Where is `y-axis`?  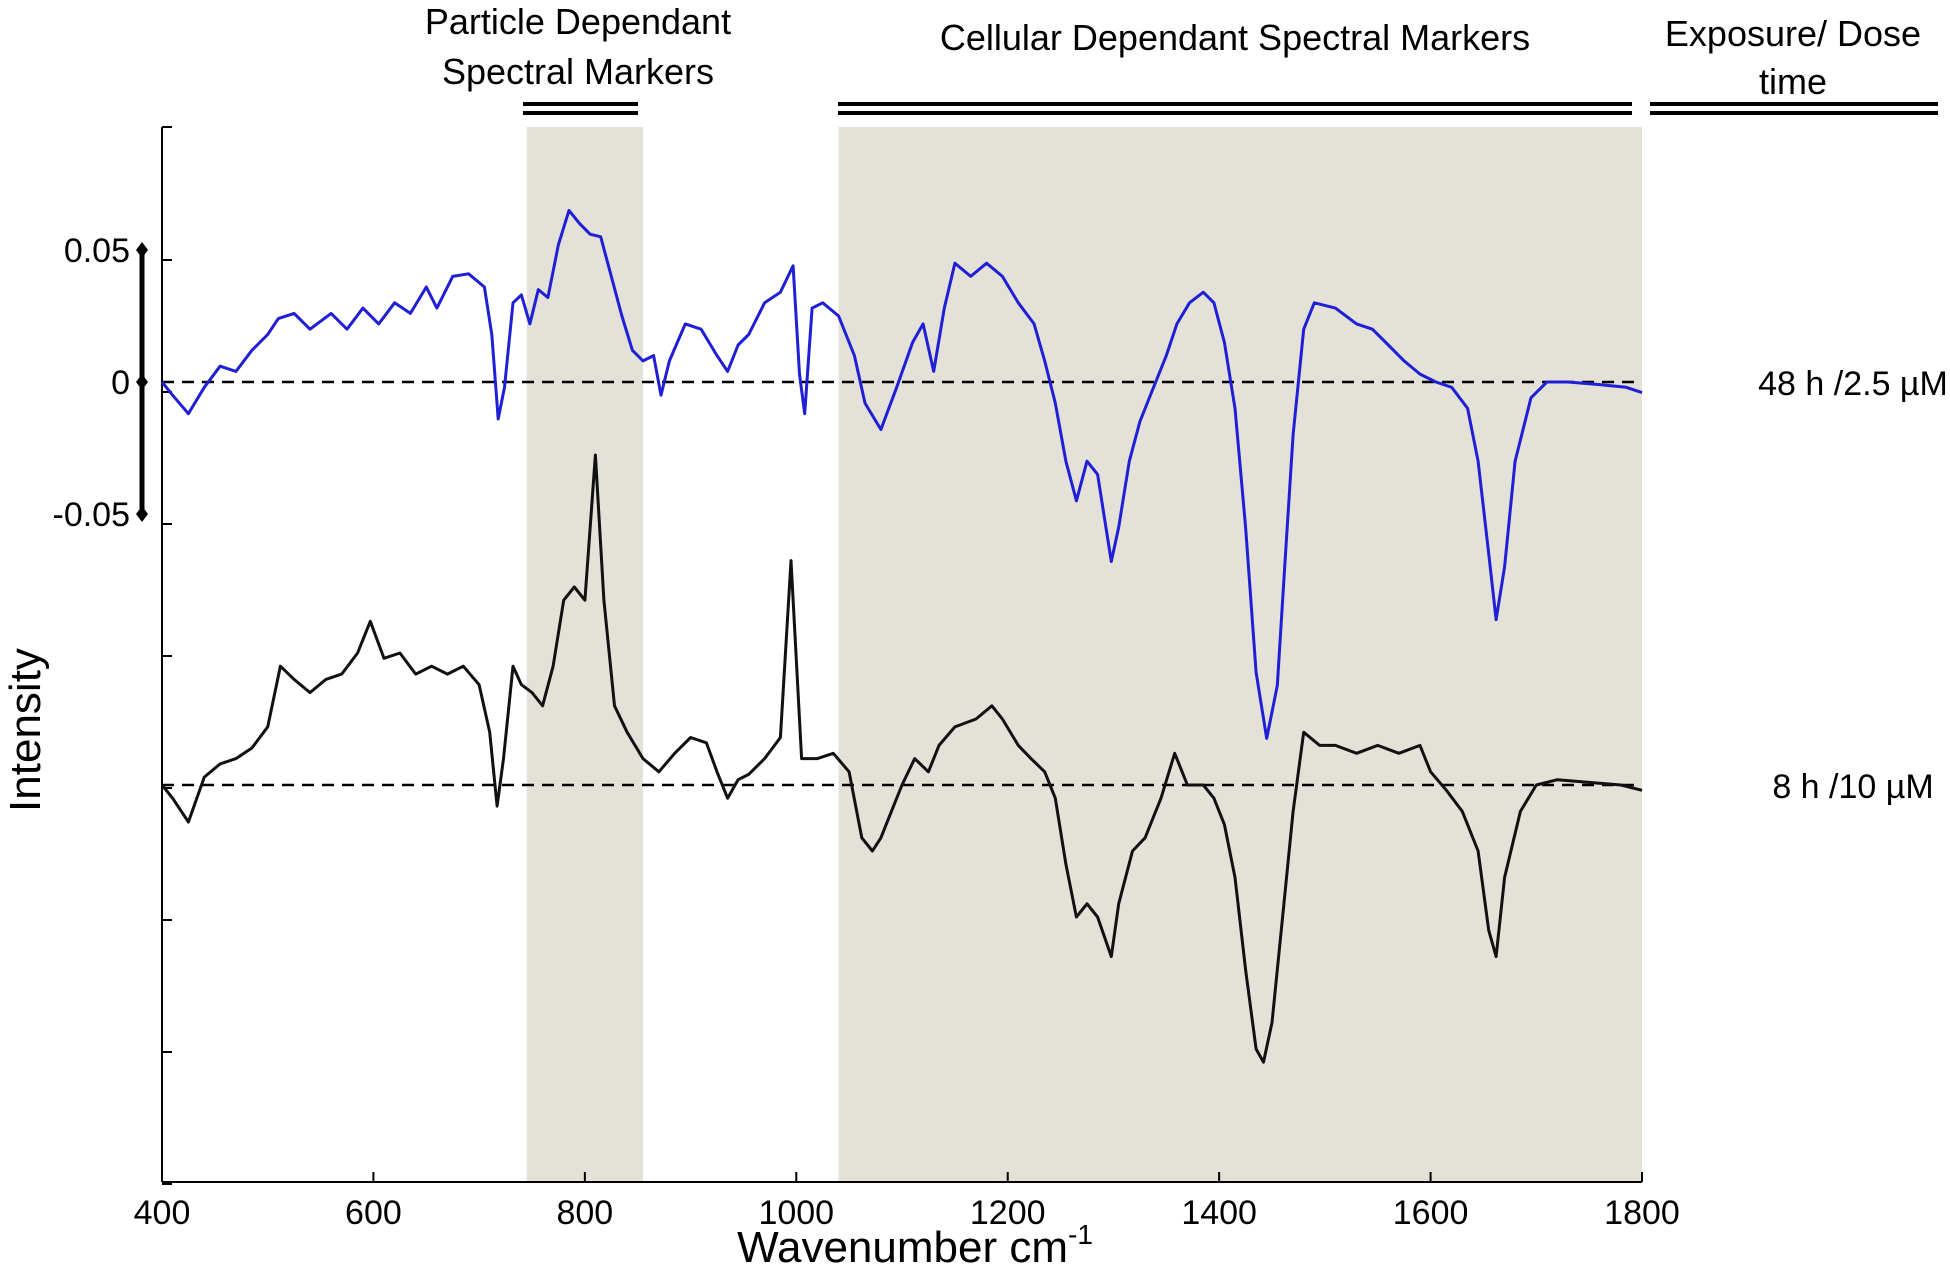 y-axis is located at coordinates (166, 655).